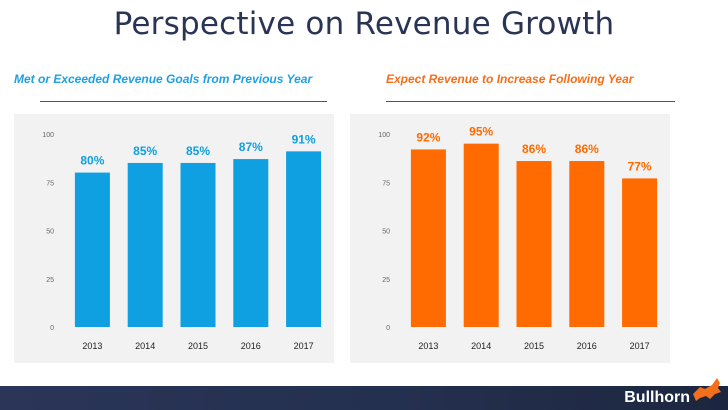 Image resolution: width=728 pixels, height=410 pixels. I want to click on footer-bar: Bullhorn, so click(364, 394).